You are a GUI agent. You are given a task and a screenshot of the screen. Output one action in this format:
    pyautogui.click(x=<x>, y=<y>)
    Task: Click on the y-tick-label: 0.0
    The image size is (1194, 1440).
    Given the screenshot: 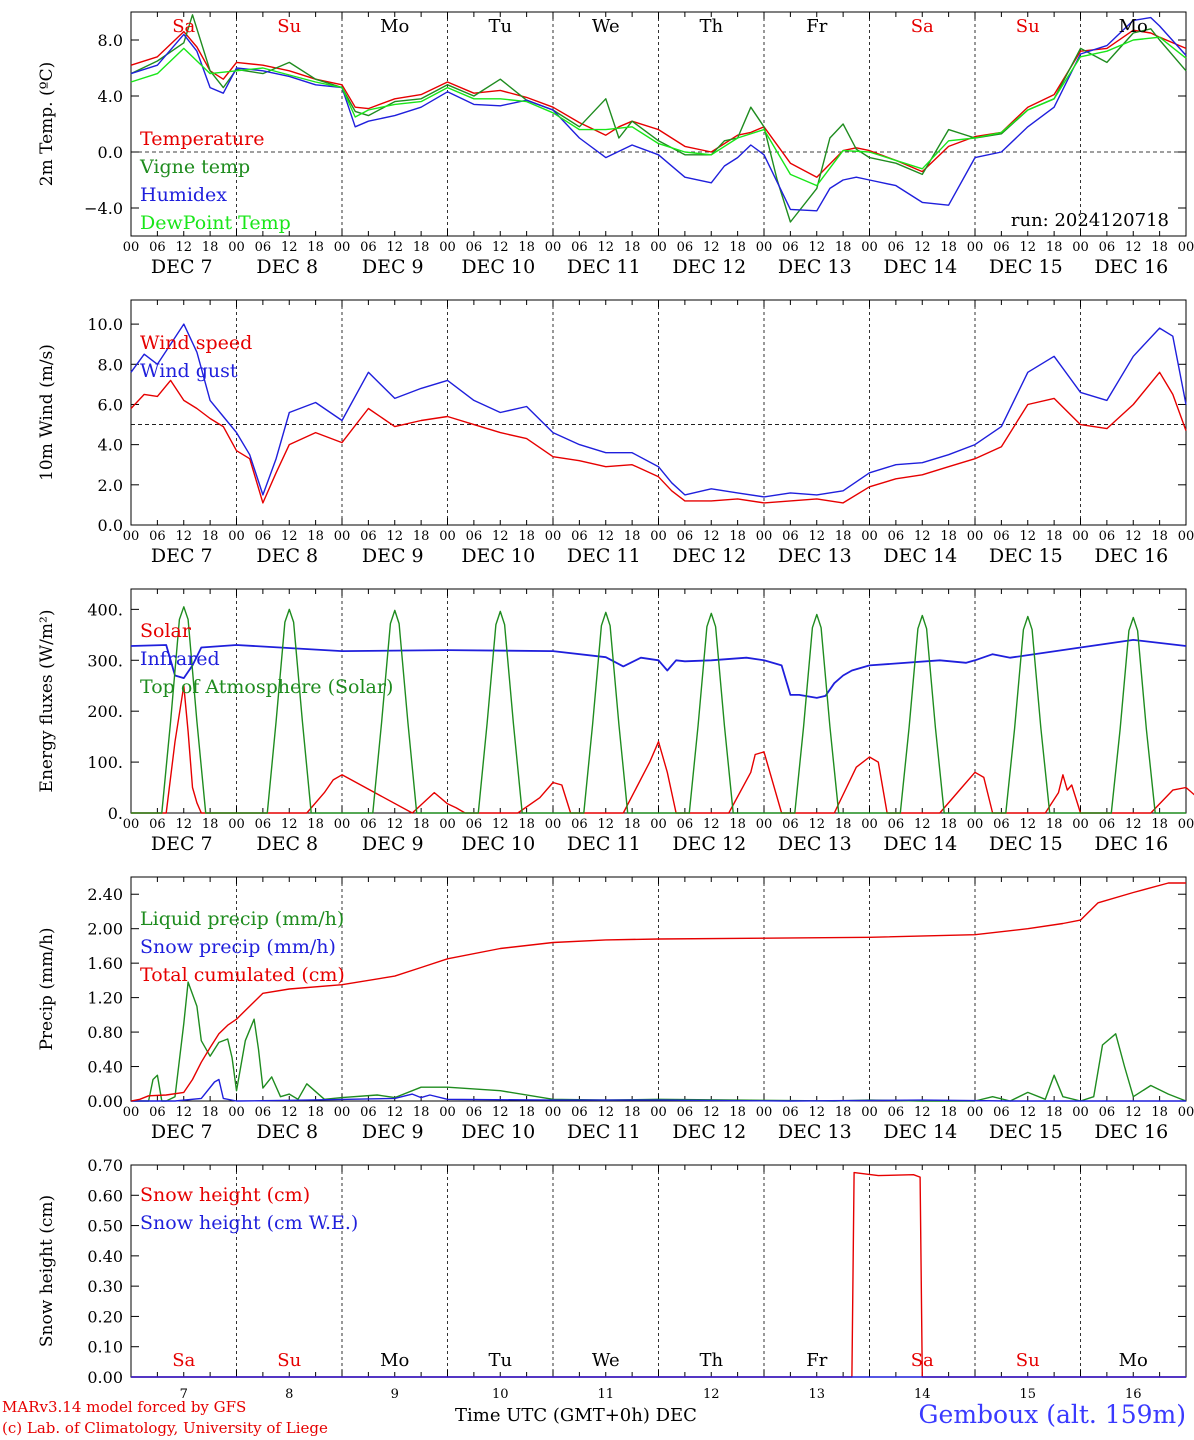 What is the action you would take?
    pyautogui.click(x=110, y=152)
    